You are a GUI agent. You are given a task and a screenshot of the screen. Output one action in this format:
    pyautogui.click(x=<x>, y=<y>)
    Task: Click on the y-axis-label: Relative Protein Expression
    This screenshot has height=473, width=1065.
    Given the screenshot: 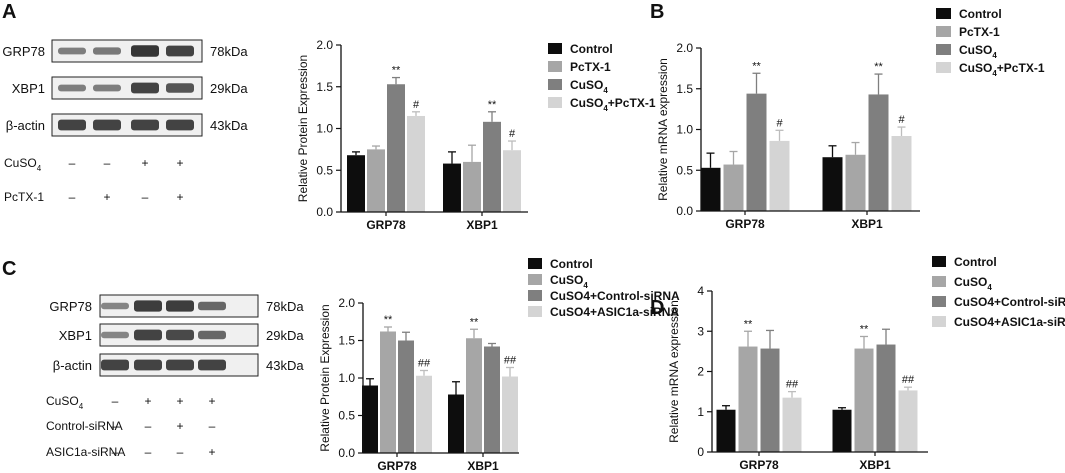 What is the action you would take?
    pyautogui.click(x=303, y=128)
    